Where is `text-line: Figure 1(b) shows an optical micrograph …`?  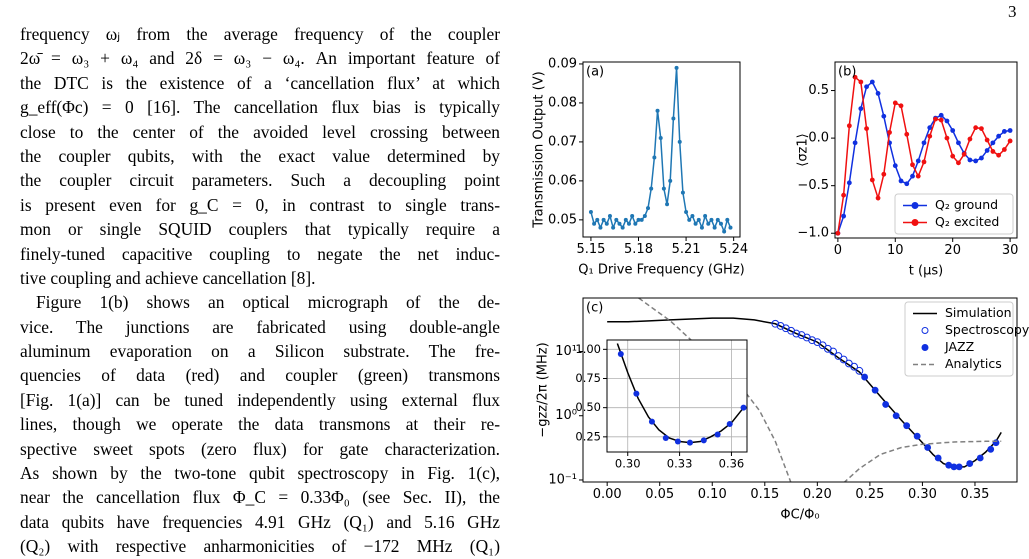
text-line: Figure 1(b) shows an optical micrograph … is located at coordinates (268, 302).